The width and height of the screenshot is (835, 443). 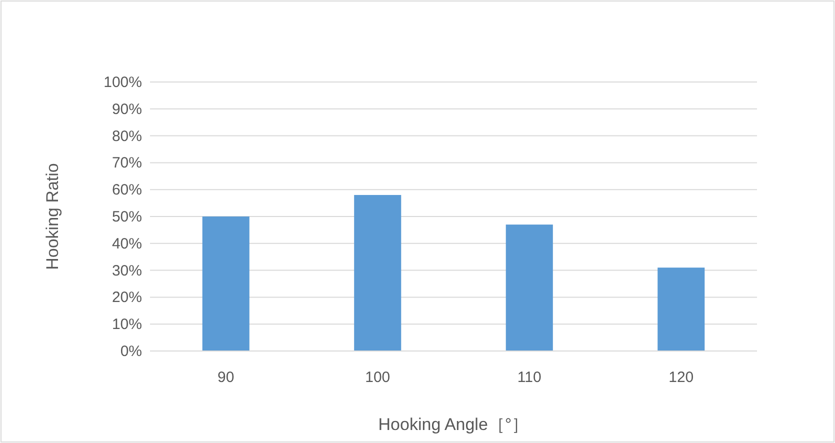 I want to click on y-tick-label: 70%, so click(x=127, y=163).